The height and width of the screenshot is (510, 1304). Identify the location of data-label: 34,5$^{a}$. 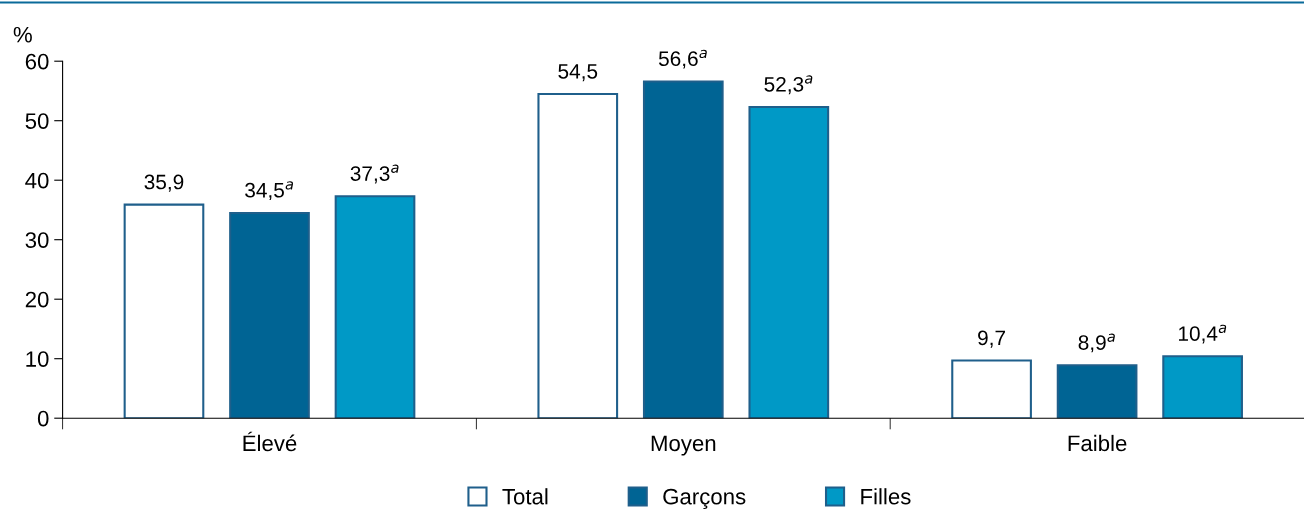
(269, 191).